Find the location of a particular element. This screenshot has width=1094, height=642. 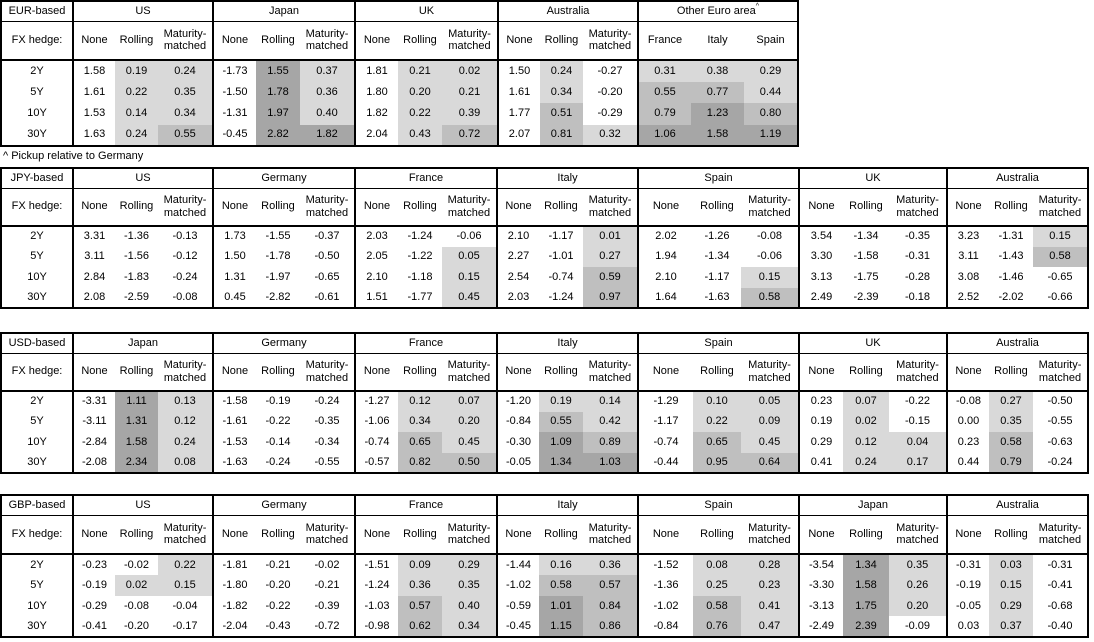

data-cell: -1.73 is located at coordinates (234, 71).